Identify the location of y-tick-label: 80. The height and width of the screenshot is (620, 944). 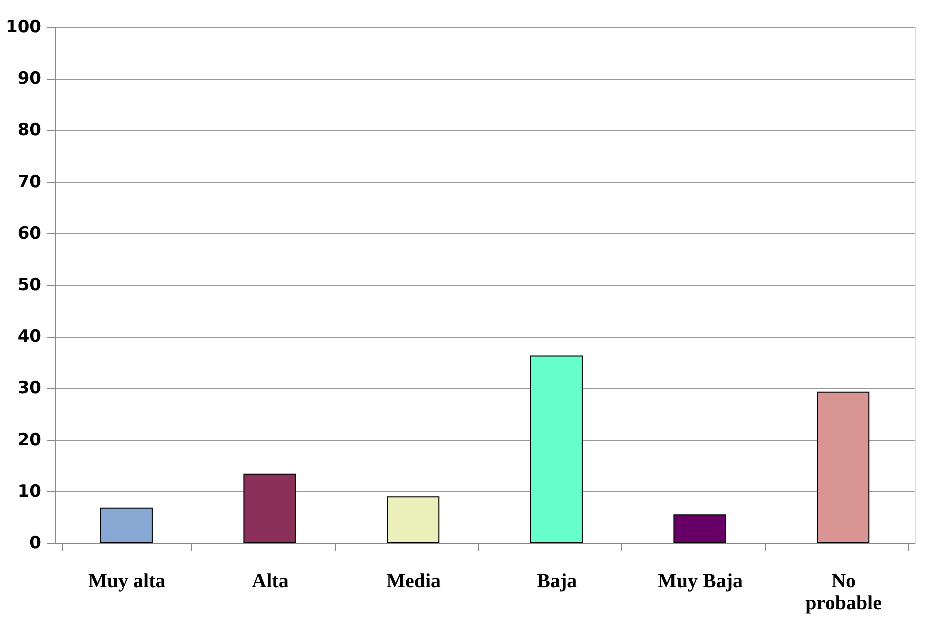
(30, 130).